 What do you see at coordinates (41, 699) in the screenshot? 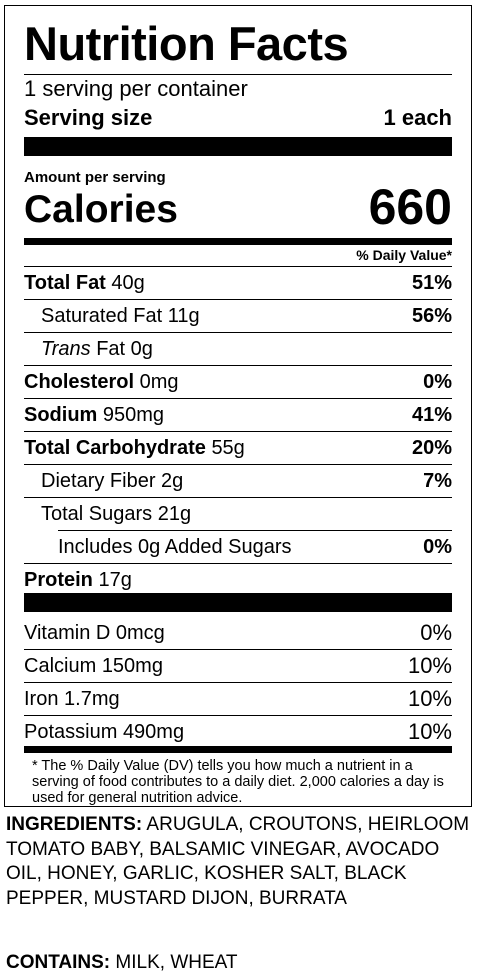
I see `vitamin-name: Iron` at bounding box center [41, 699].